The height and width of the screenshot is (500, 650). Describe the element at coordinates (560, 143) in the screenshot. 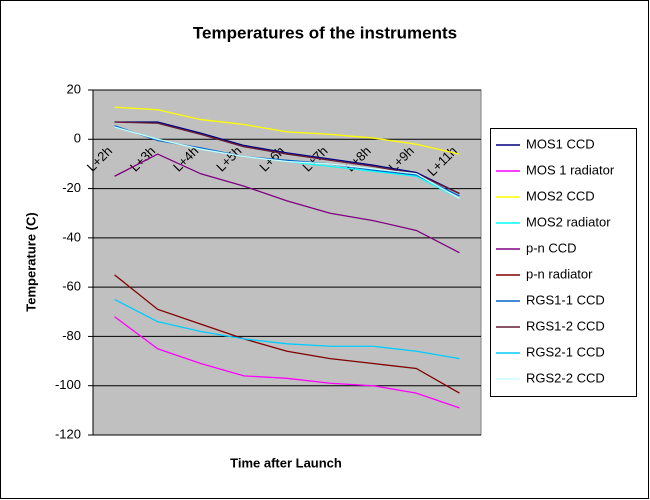

I see `legend-label: MOS1 CCD` at that location.